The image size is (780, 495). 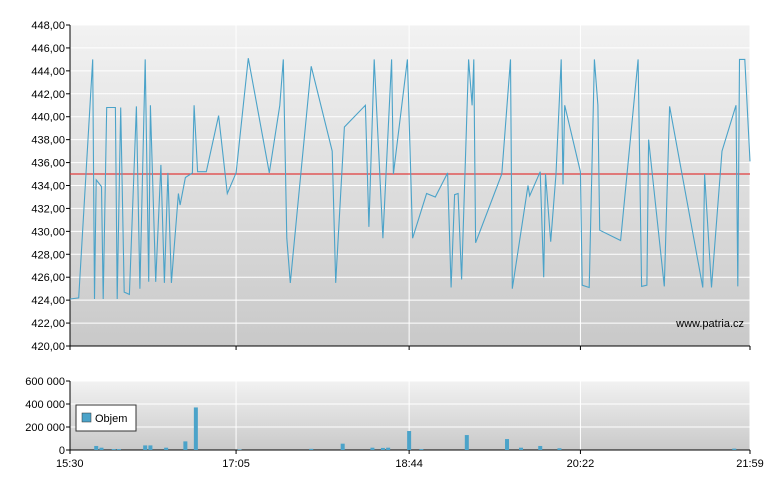 I want to click on y-tick-label: 422,00, so click(x=48, y=324).